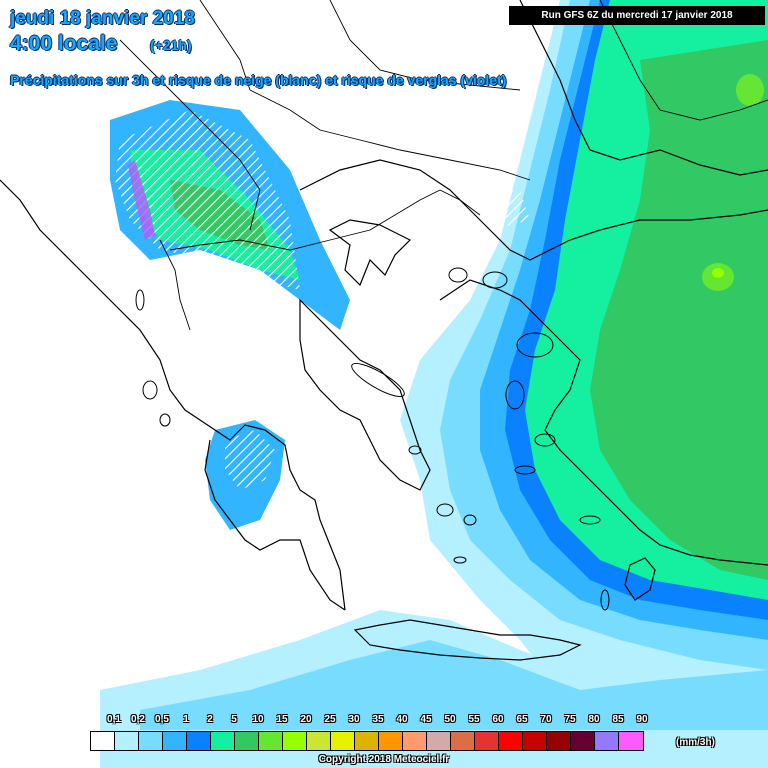 The width and height of the screenshot is (768, 768). I want to click on forecast-time: 4:00 locale, so click(64, 43).